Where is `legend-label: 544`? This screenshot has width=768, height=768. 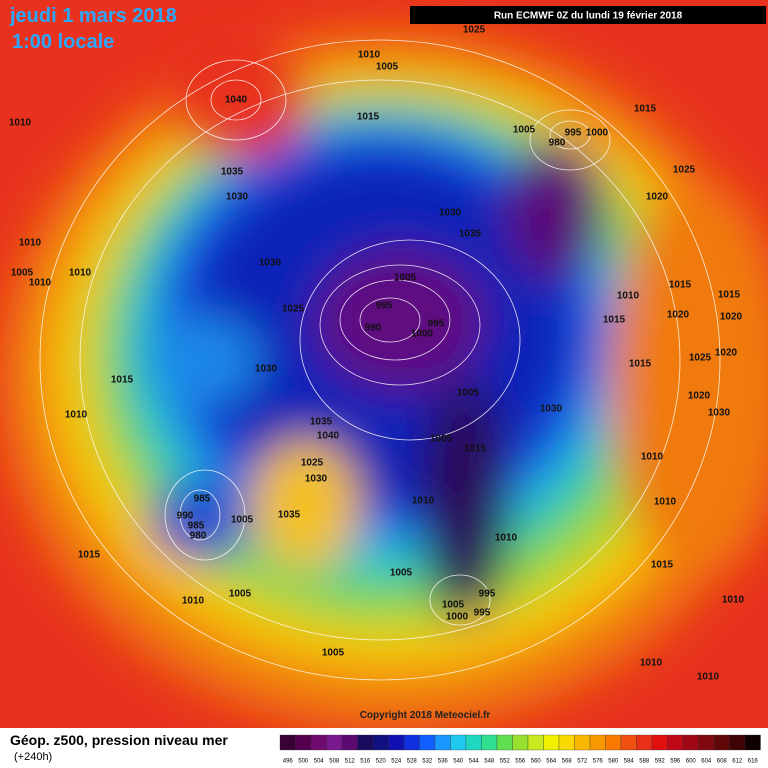
legend-label: 544 is located at coordinates (474, 762).